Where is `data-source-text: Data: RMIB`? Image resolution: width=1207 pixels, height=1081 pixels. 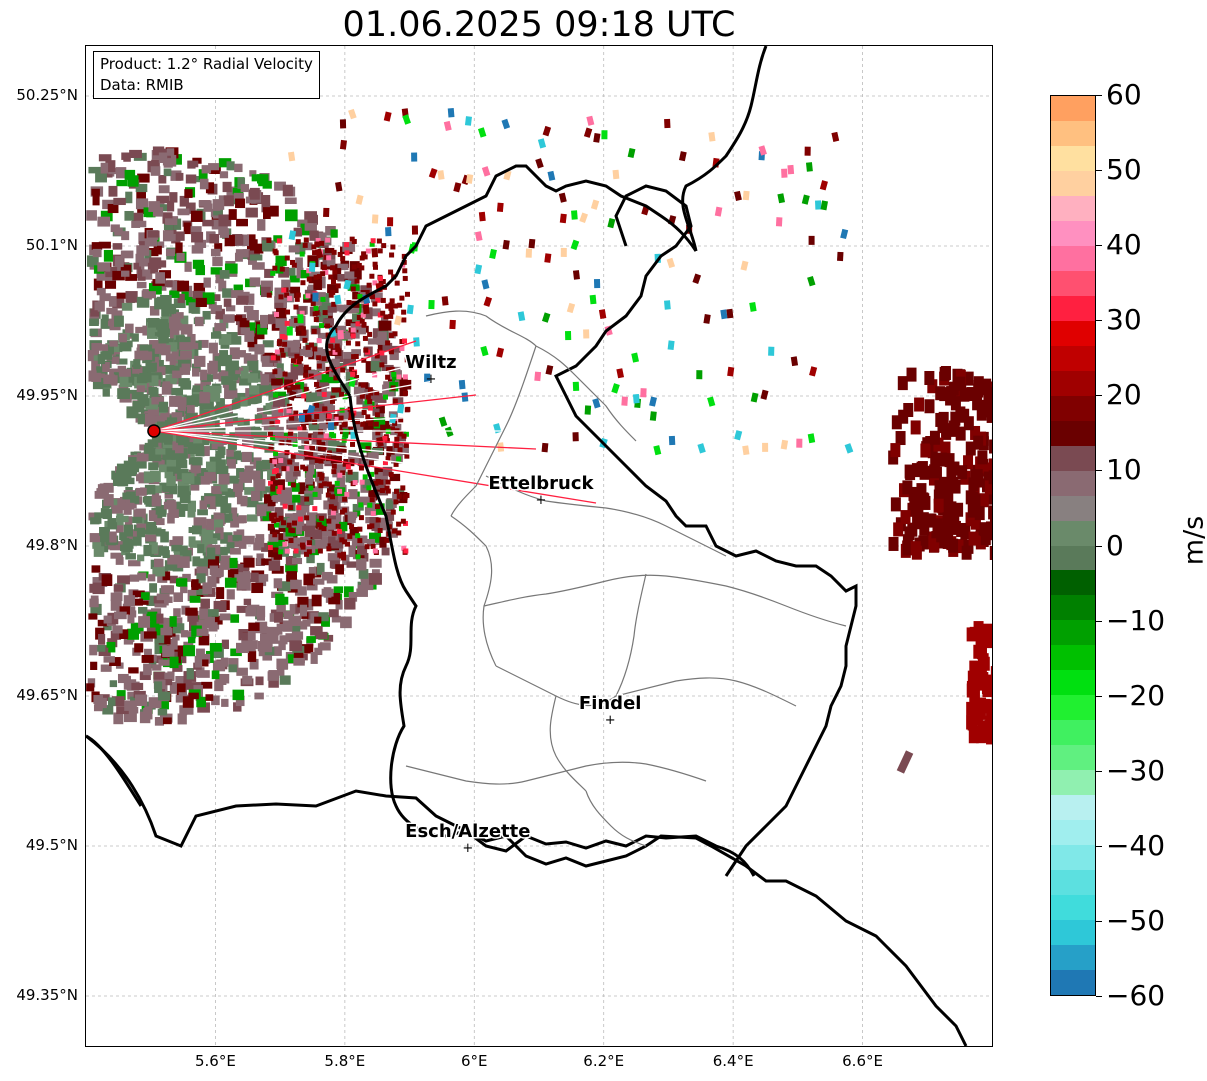 data-source-text: Data: RMIB is located at coordinates (142, 85).